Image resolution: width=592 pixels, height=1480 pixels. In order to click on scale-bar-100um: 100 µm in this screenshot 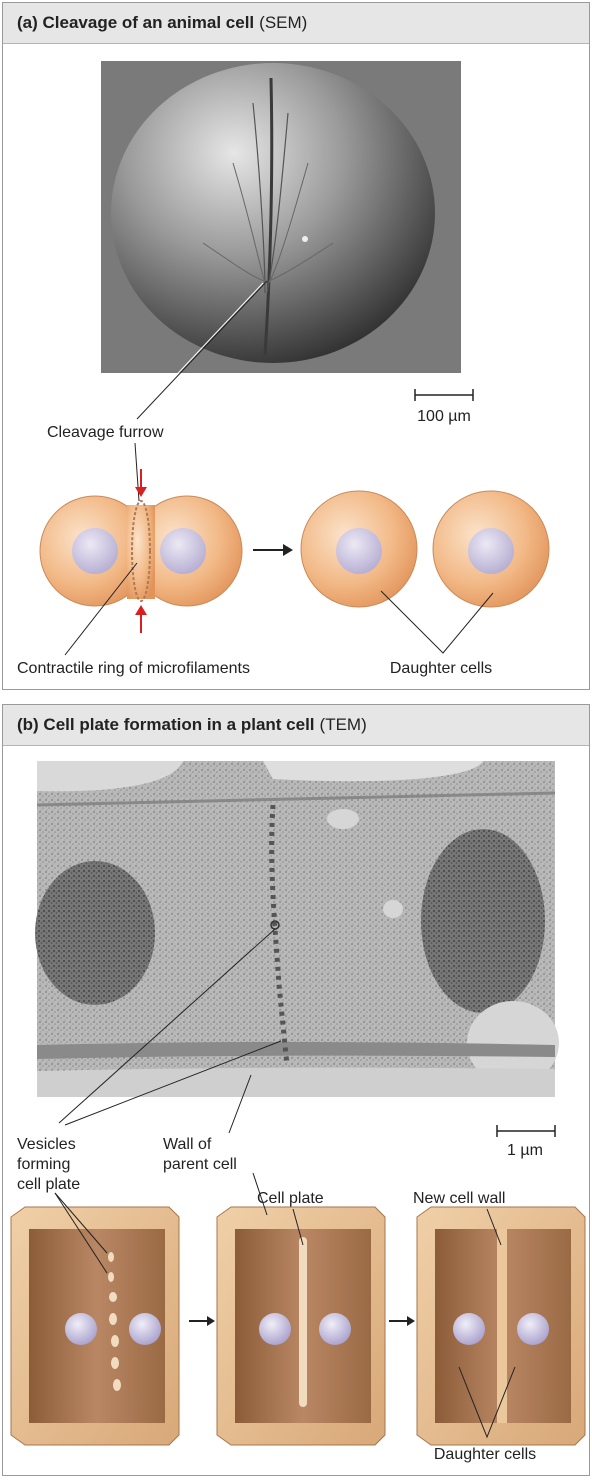, I will do `click(444, 407)`.